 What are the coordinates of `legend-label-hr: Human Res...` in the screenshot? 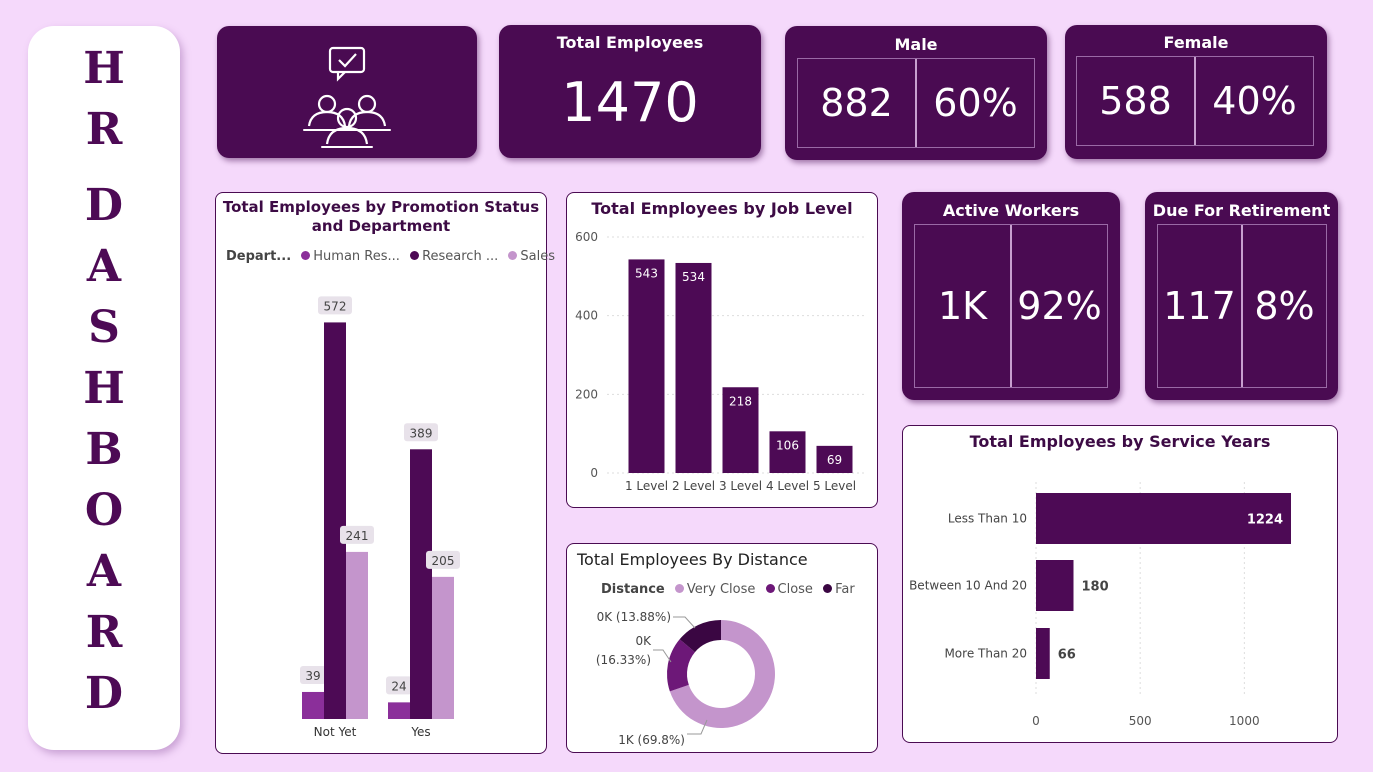 It's located at (356, 256).